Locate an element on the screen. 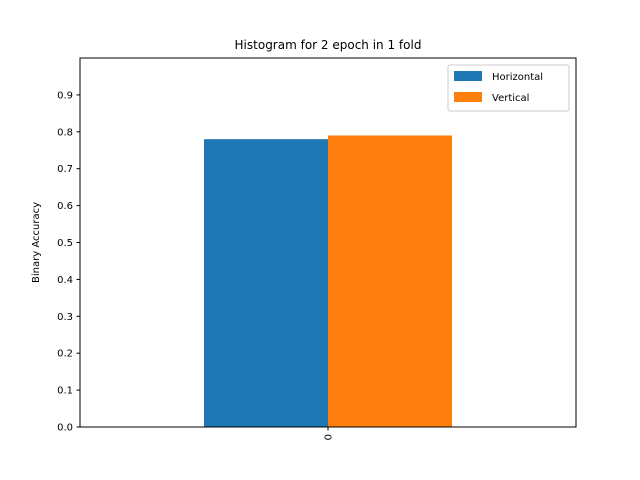 The width and height of the screenshot is (640, 480). legend-swatch-horizontal is located at coordinates (468, 76).